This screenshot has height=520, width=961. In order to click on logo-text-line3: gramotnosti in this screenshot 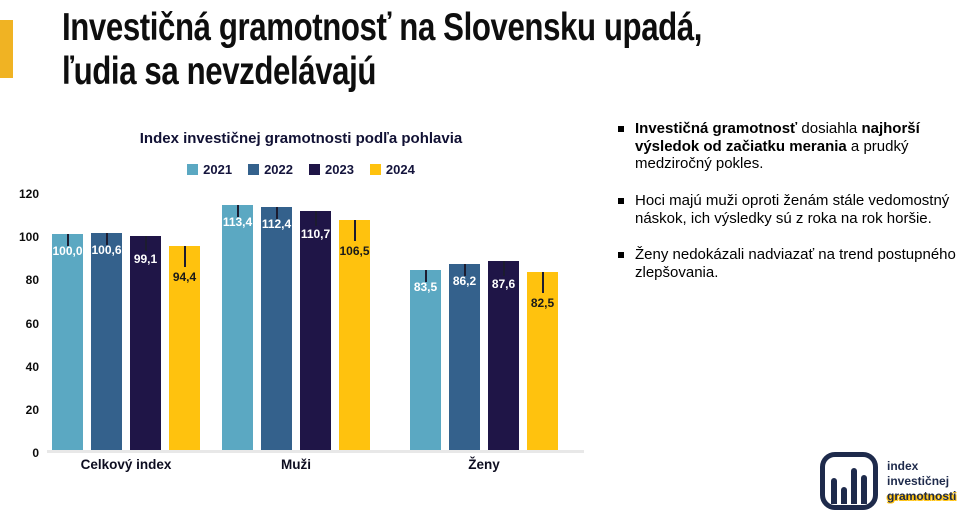, I will do `click(922, 495)`.